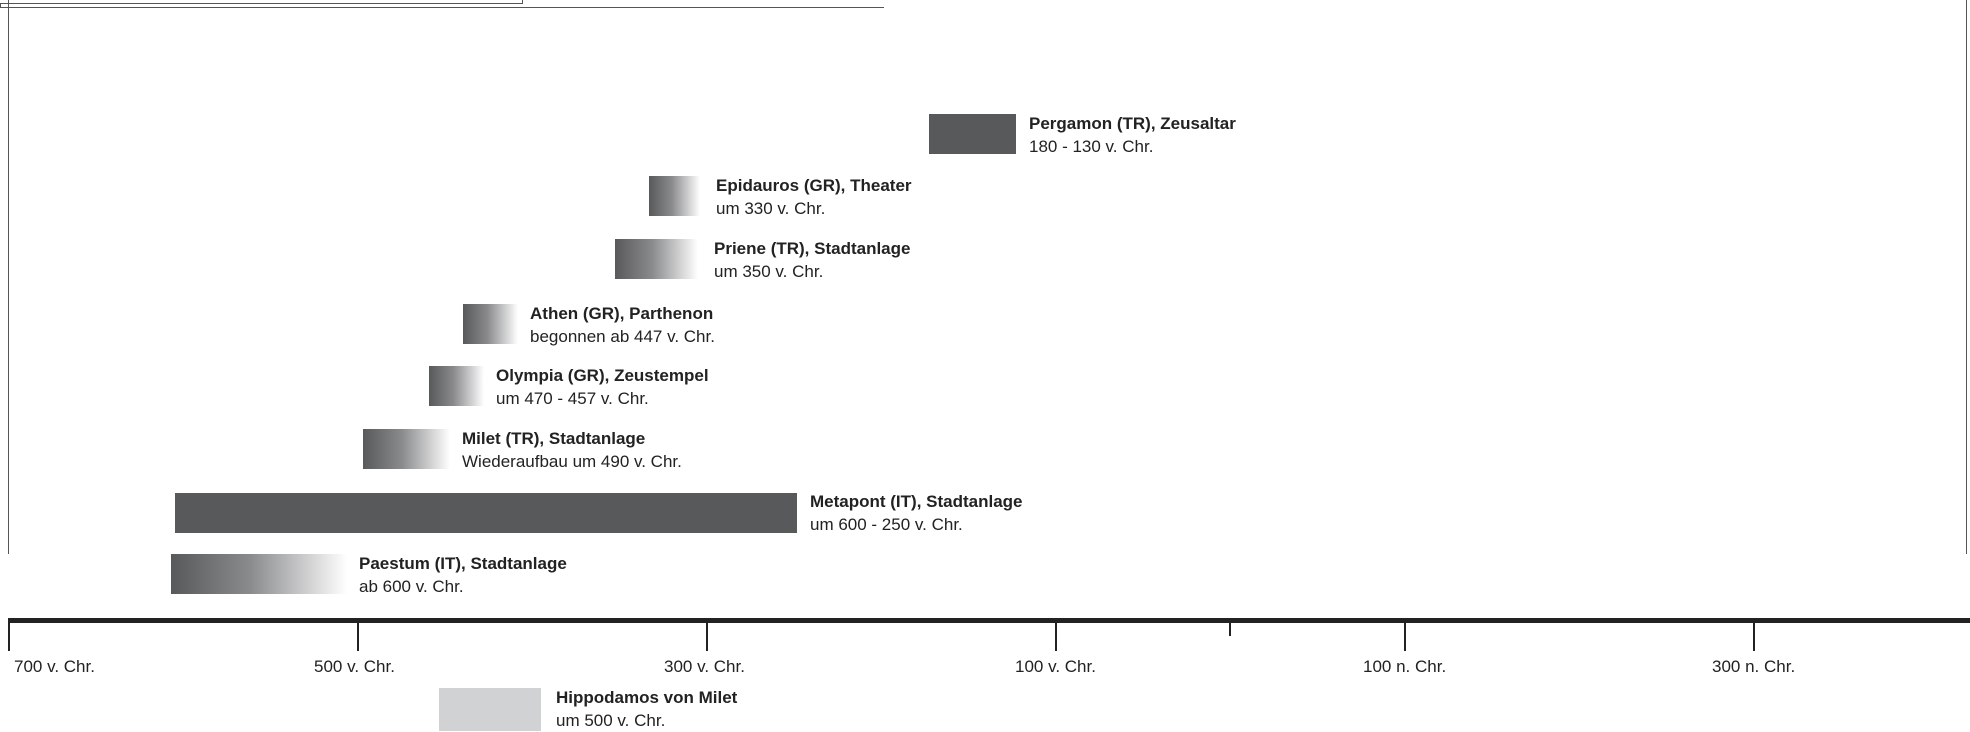 This screenshot has height=732, width=1970. I want to click on axis-tick-label: 700 v. Chr., so click(54, 666).